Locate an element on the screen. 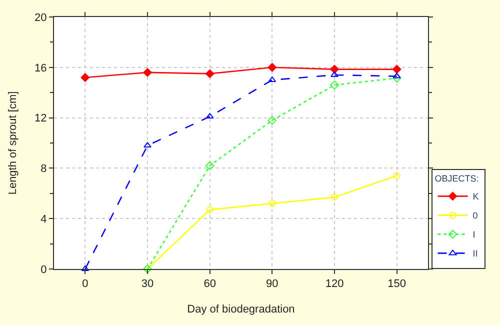  legend-label: I is located at coordinates (474, 235).